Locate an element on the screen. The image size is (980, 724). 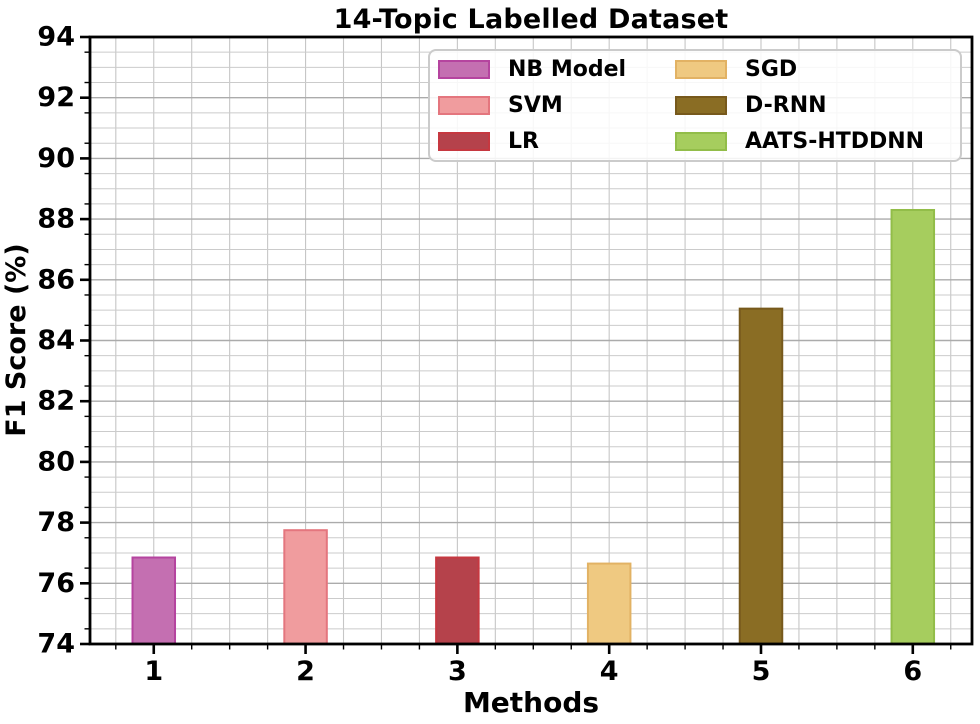
legend-label-lr: LR is located at coordinates (523, 142).